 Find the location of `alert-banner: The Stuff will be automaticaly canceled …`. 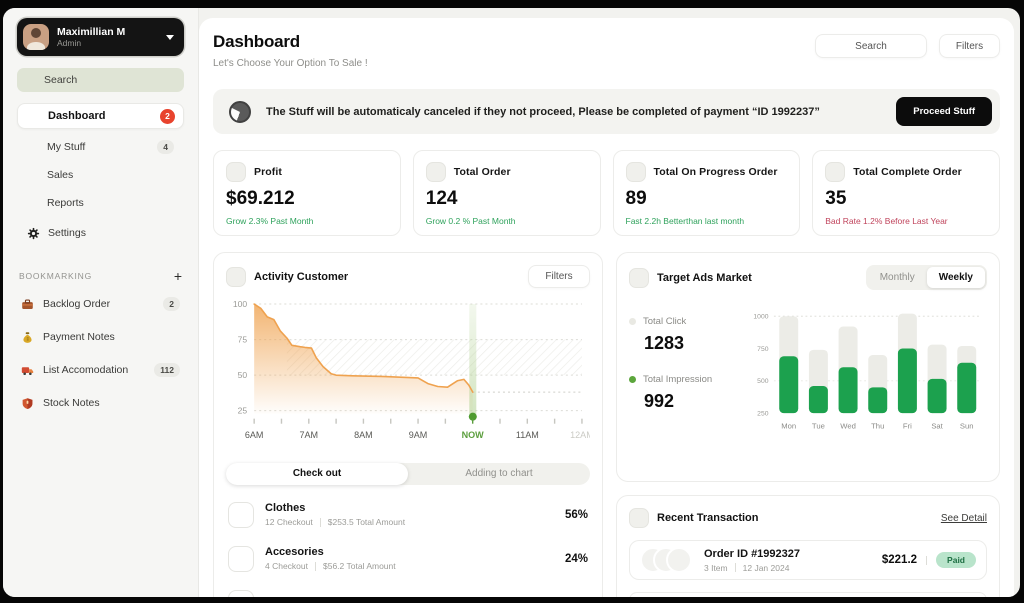

alert-banner: The Stuff will be automaticaly canceled … is located at coordinates (606, 111).